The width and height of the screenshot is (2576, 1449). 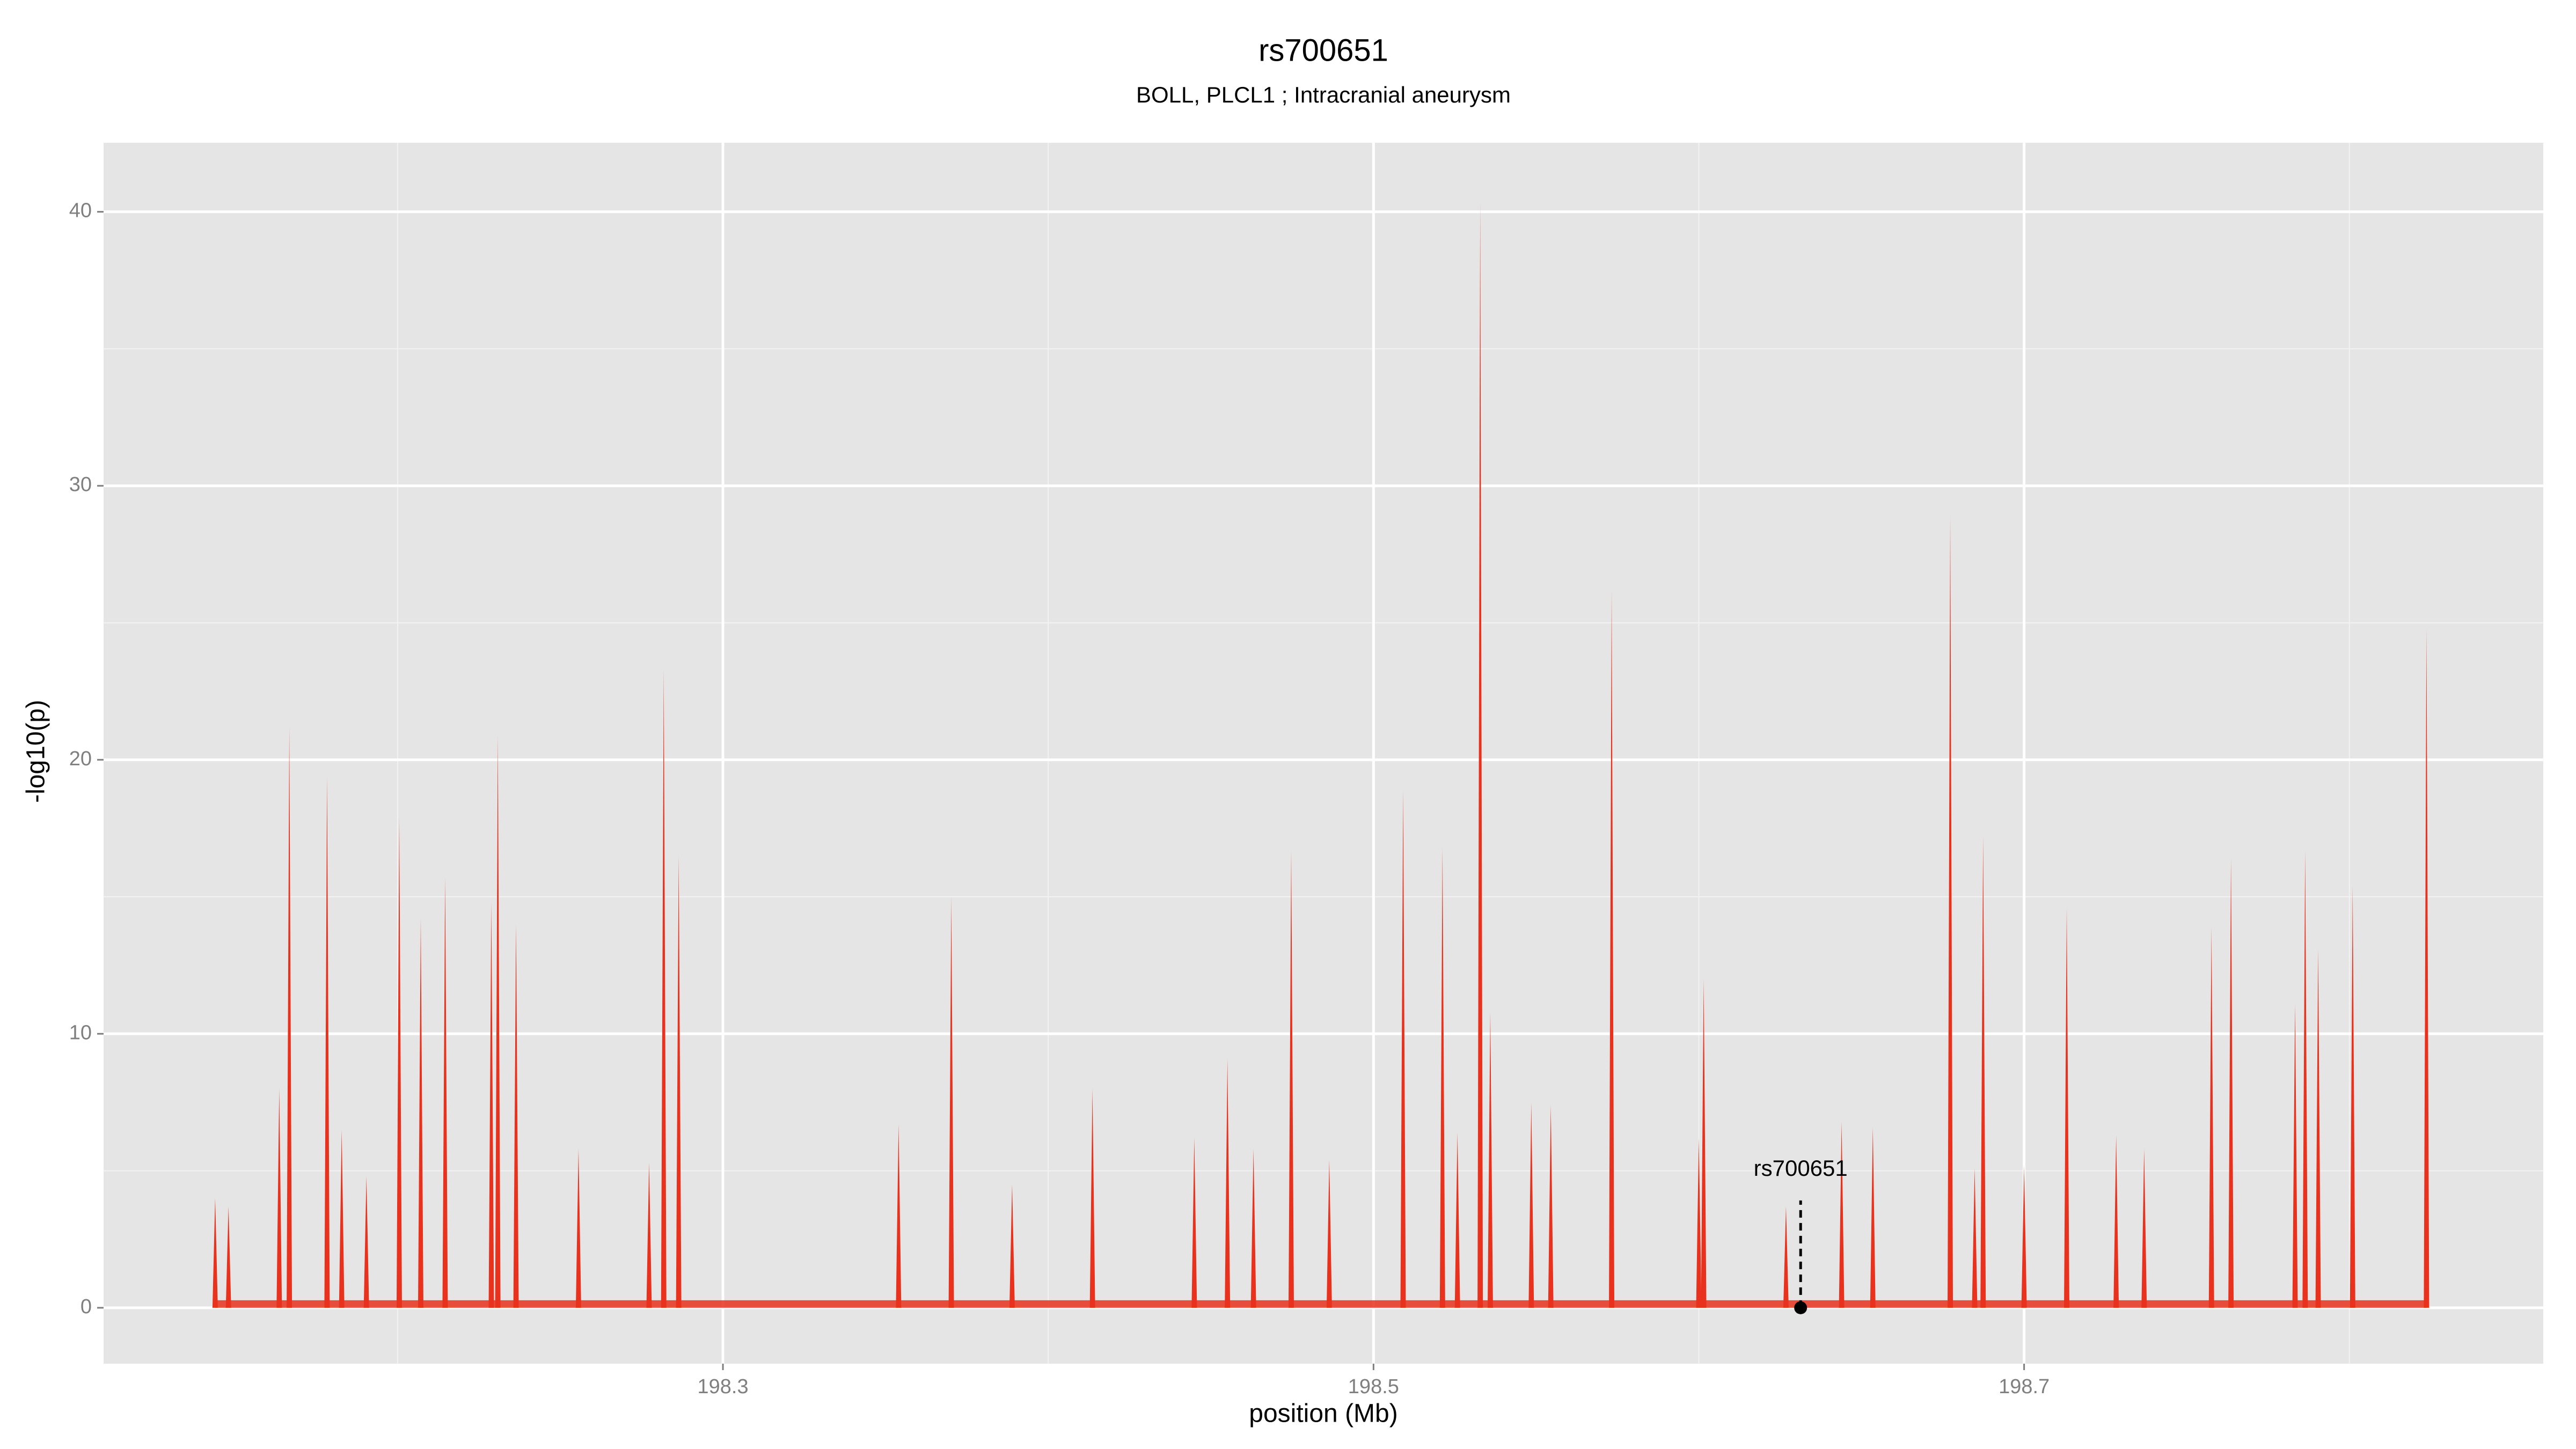 What do you see at coordinates (1321, 1304) in the screenshot?
I see `baseline-band` at bounding box center [1321, 1304].